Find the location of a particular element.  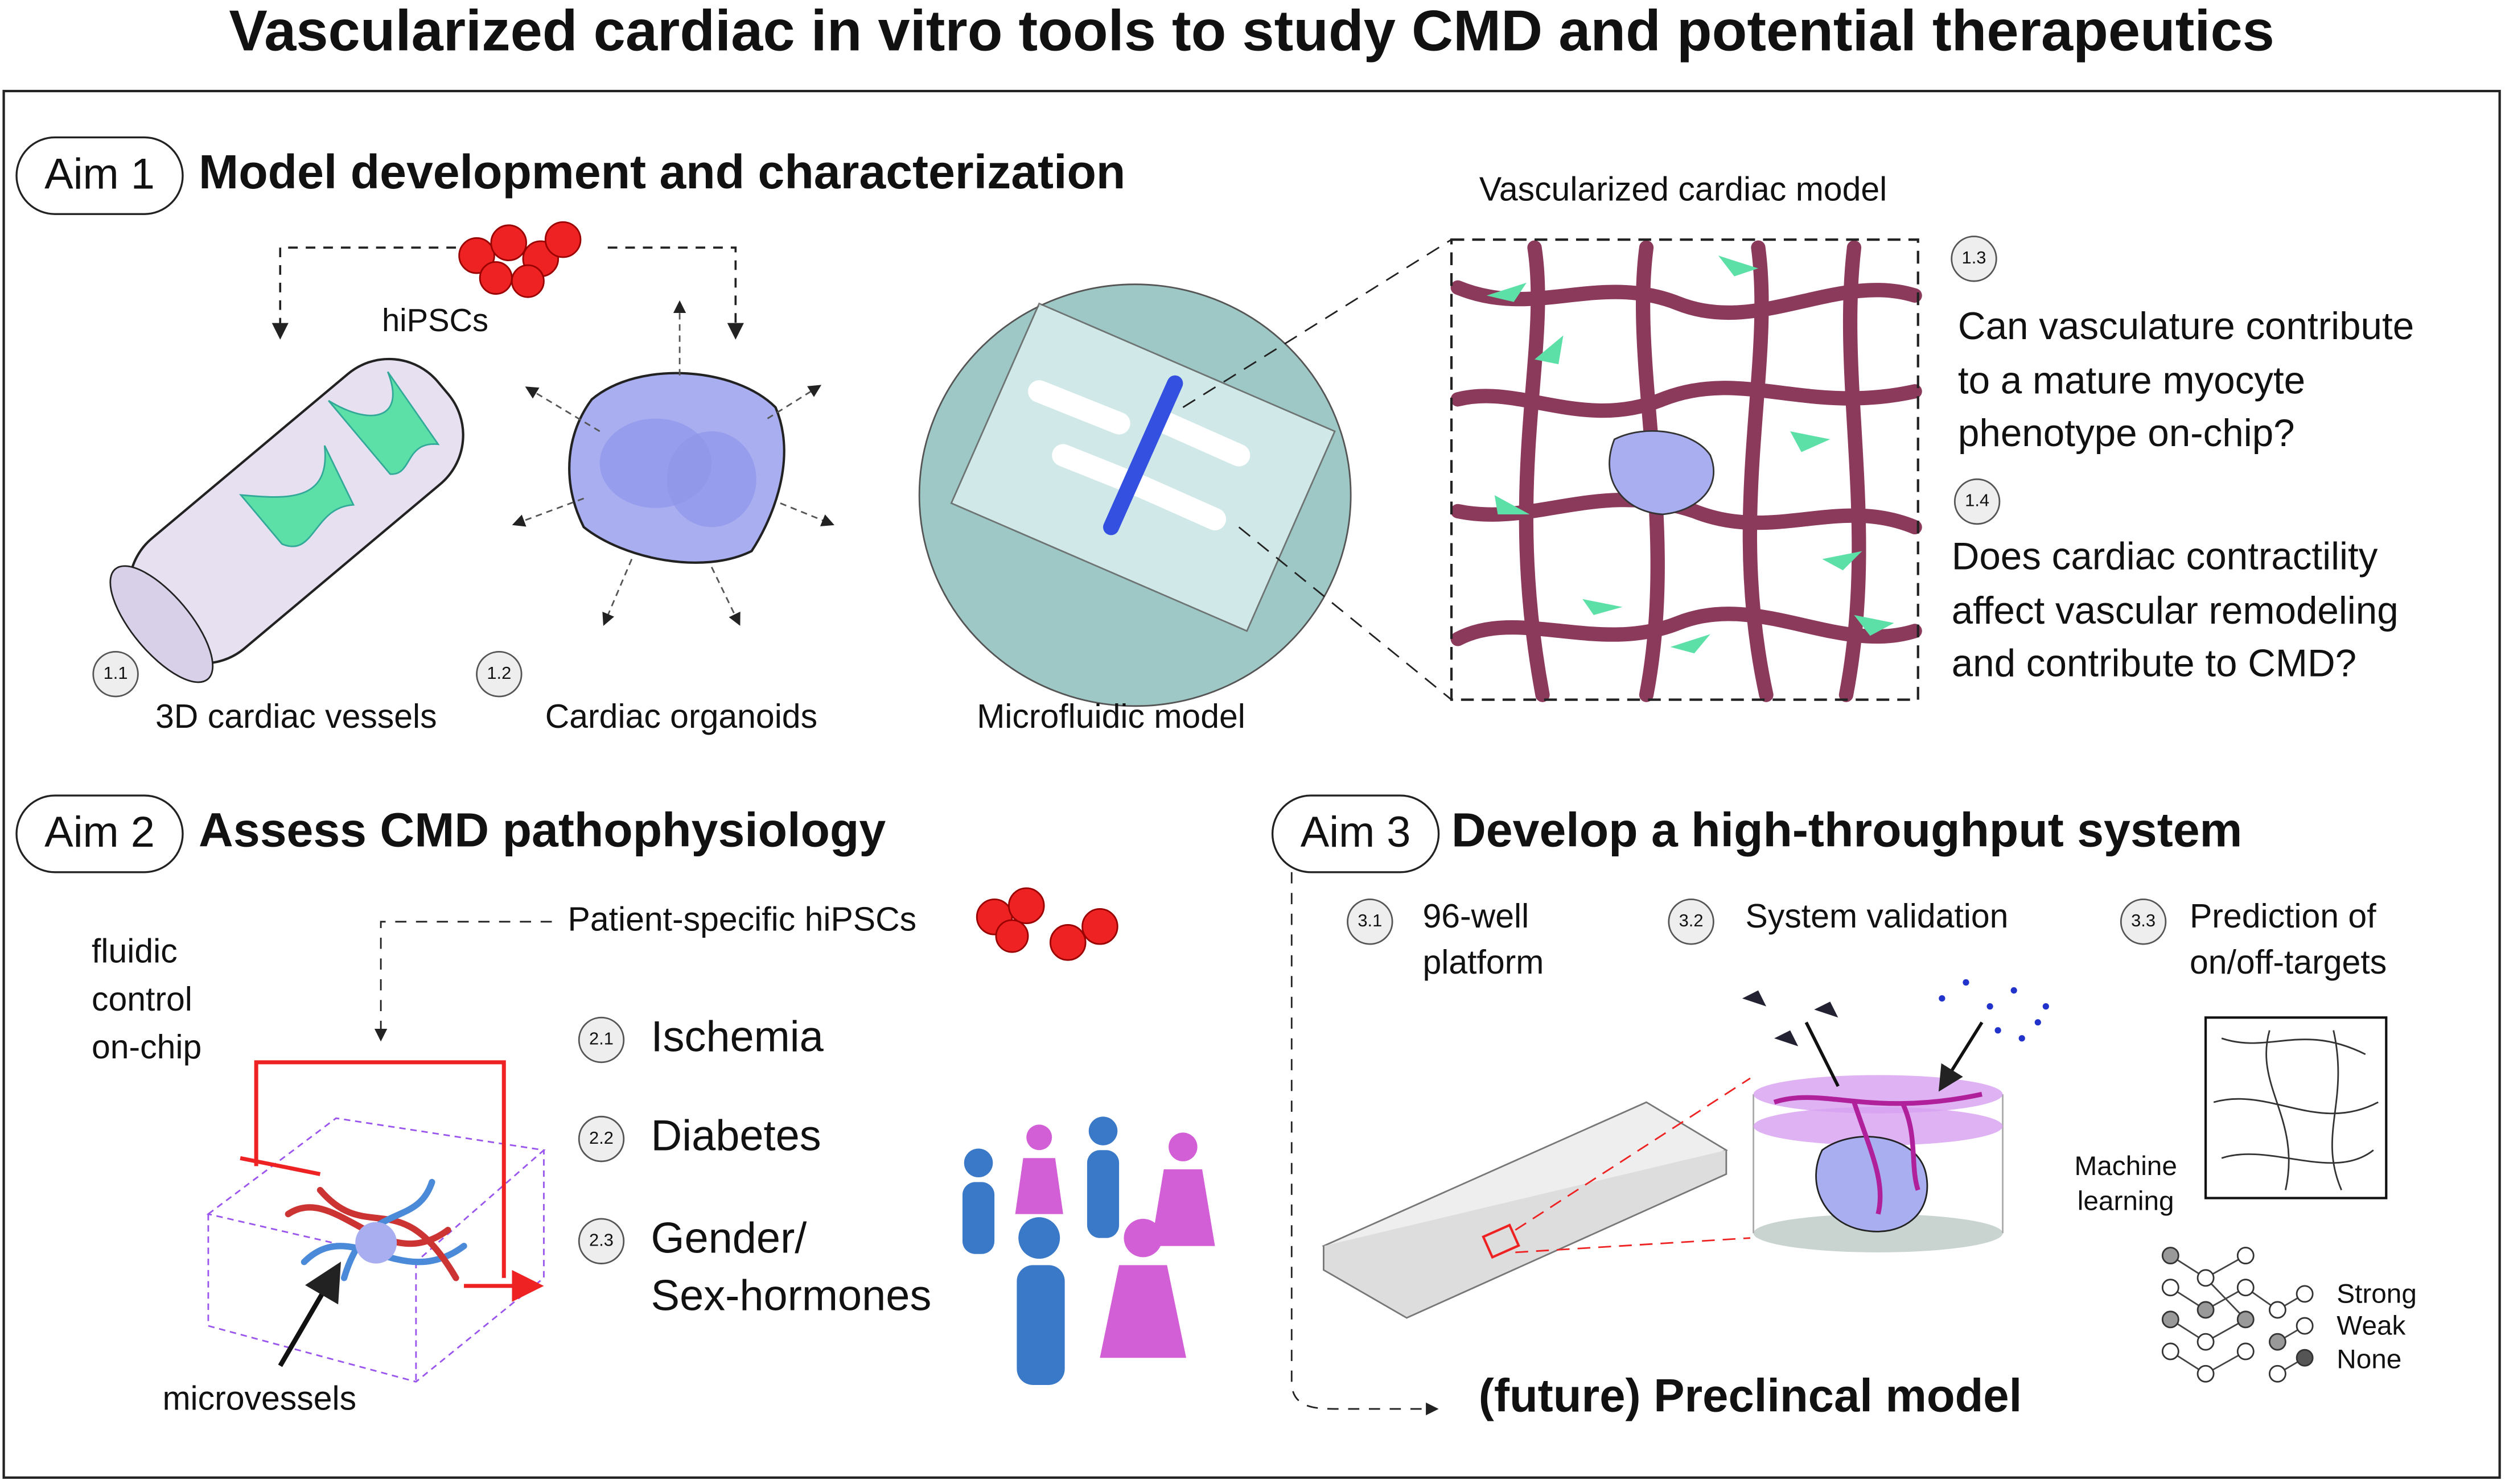

badge: 1.1 is located at coordinates (115, 674).